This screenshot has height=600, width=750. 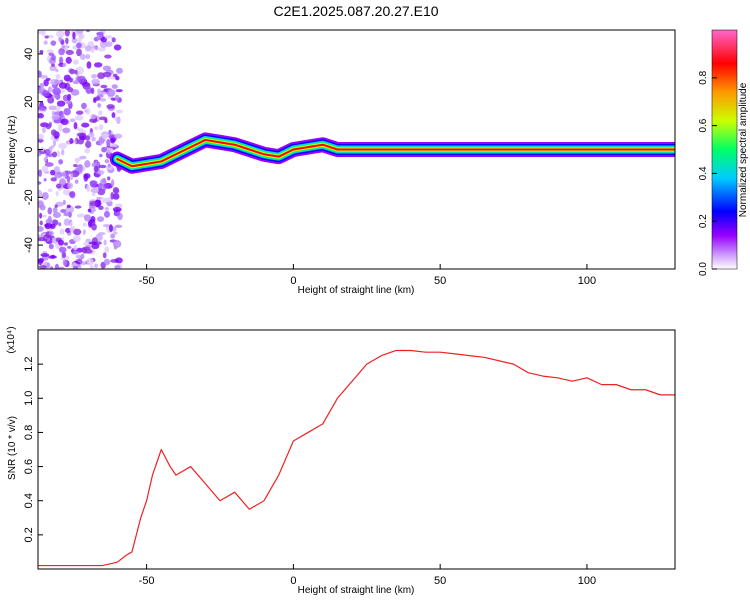 What do you see at coordinates (29, 466) in the screenshot?
I see `snr-y-tick-label: 0.6` at bounding box center [29, 466].